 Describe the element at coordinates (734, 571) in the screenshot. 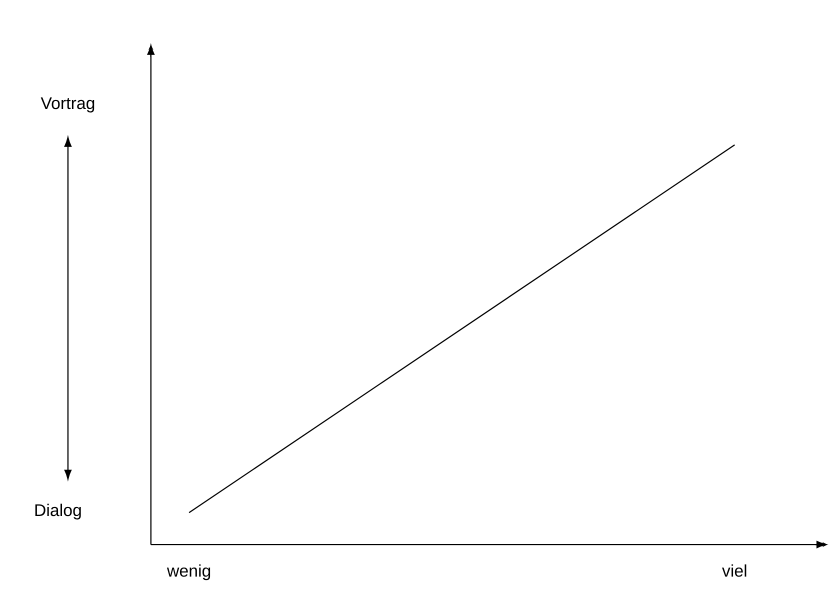

I see `x-tick-label: viel` at that location.